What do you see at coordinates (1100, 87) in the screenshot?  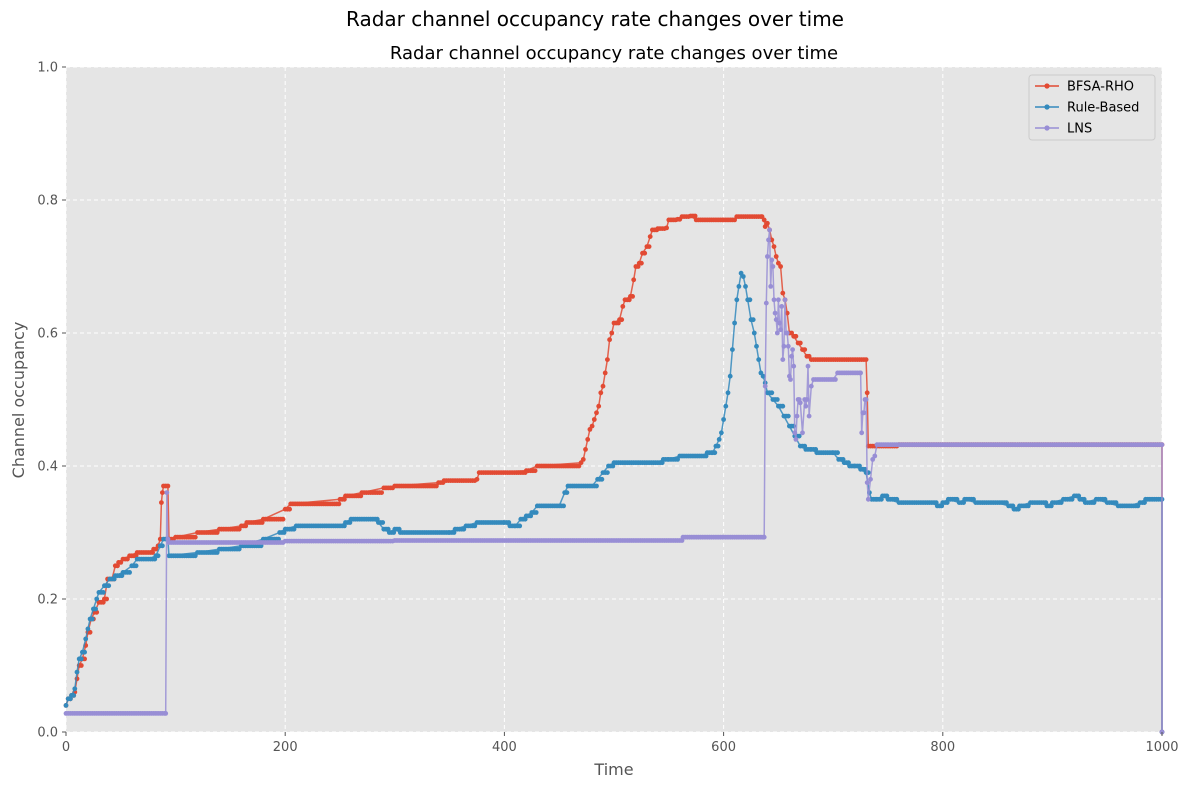 I see `legend-label: BFSA-RHO` at bounding box center [1100, 87].